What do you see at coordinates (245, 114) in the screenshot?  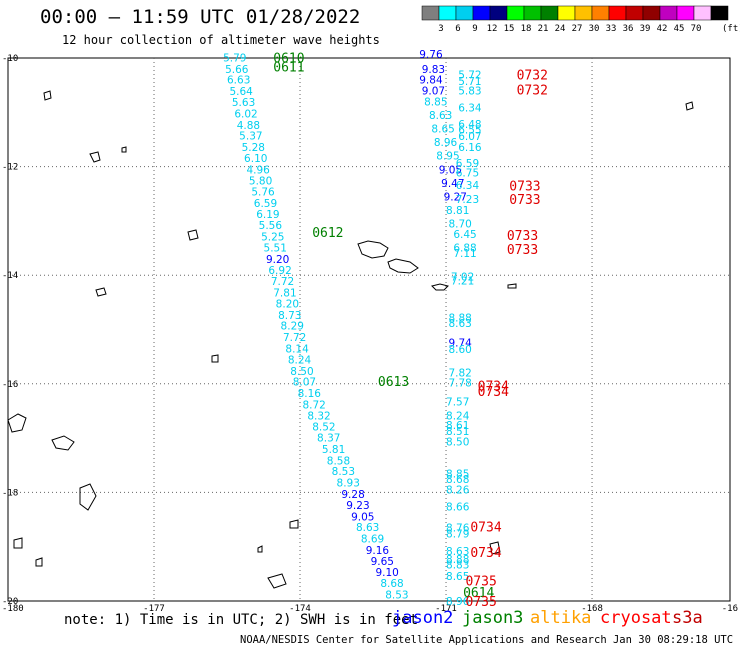 I see `wave-height-value: 6.02` at bounding box center [245, 114].